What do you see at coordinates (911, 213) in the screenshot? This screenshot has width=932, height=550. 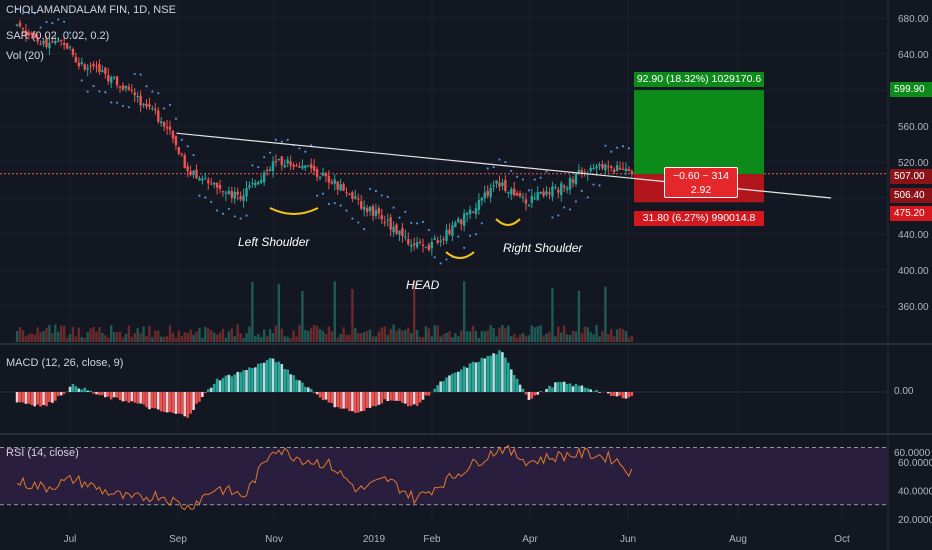 I see `stop-price-tag: 475.20` at bounding box center [911, 213].